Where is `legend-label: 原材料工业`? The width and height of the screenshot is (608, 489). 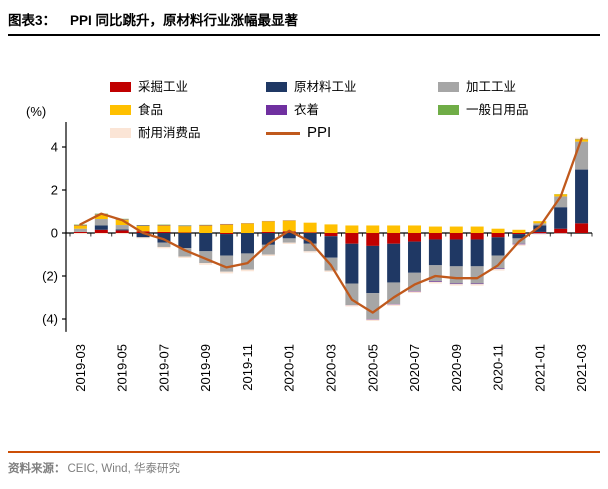 legend-label: 原材料工业 is located at coordinates (325, 87).